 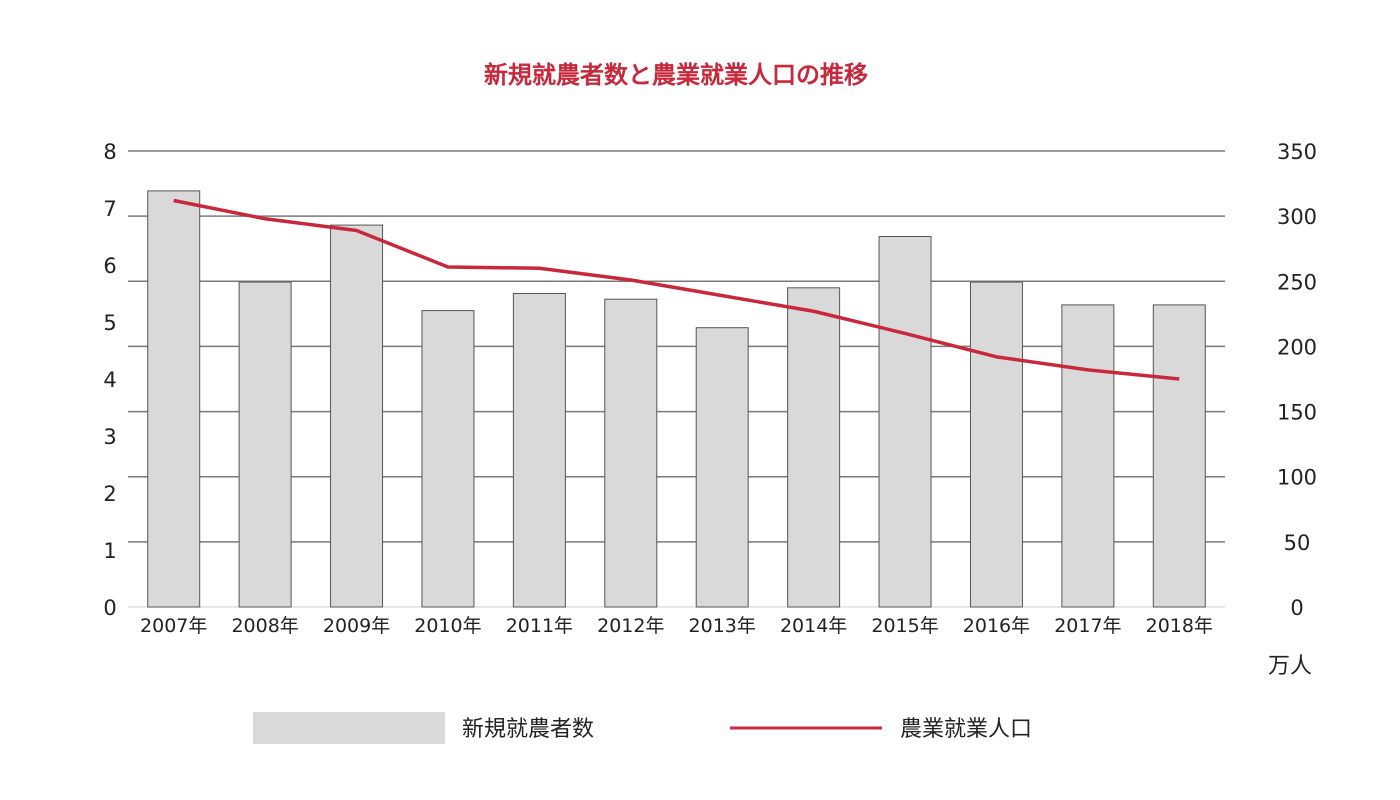 I want to click on legend-swatch-bar, so click(x=349, y=728).